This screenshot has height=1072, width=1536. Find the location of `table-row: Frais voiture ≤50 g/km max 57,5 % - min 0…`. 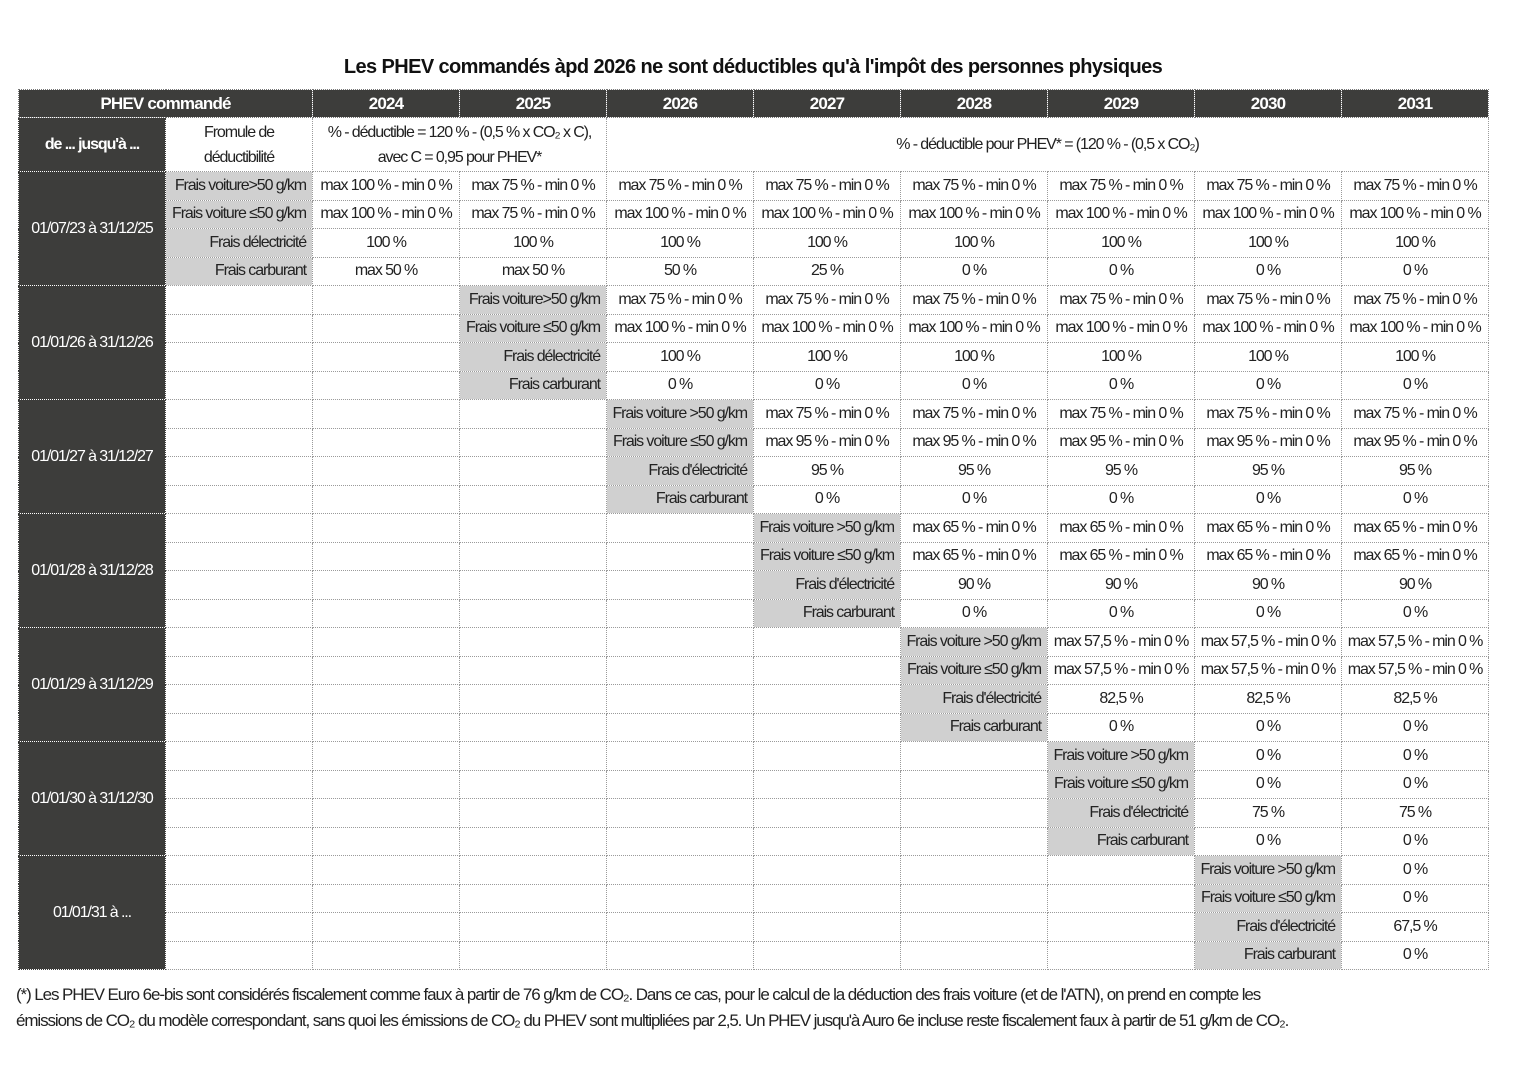

table-row: Frais voiture ≤50 g/km max 57,5 % - min 0… is located at coordinates (754, 670).